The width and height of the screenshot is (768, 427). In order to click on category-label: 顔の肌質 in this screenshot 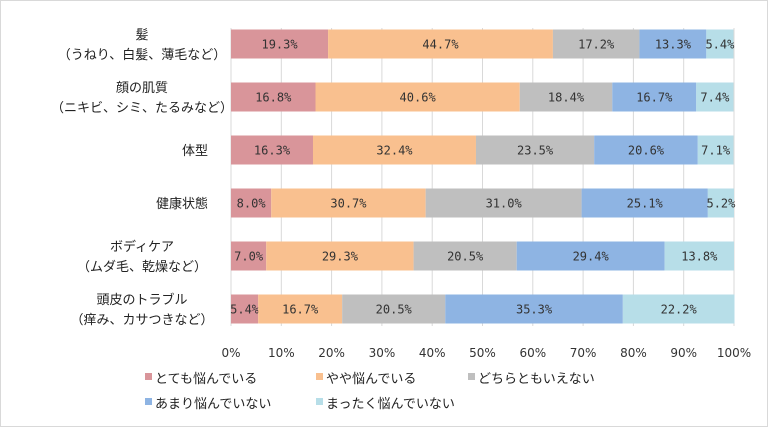, I will do `click(142, 88)`.